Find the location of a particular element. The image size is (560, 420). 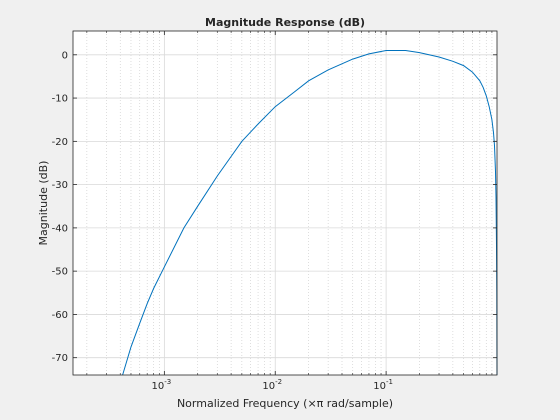

chart-title: Magnitude Response (dB) is located at coordinates (285, 22).